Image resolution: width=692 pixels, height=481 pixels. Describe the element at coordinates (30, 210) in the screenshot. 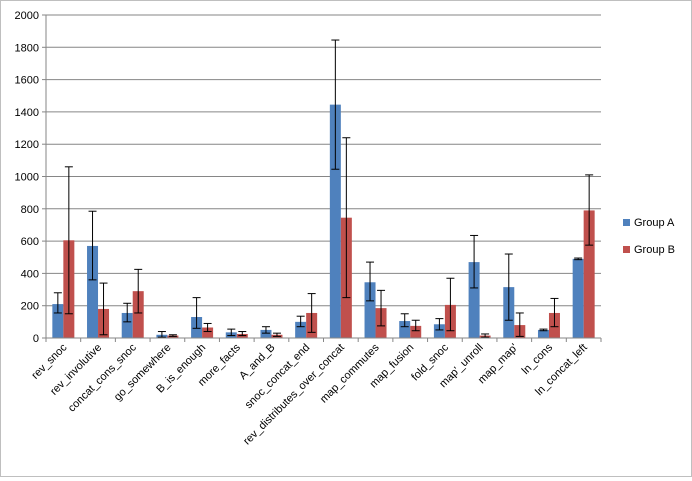

I see `y-tick-label: 800` at that location.